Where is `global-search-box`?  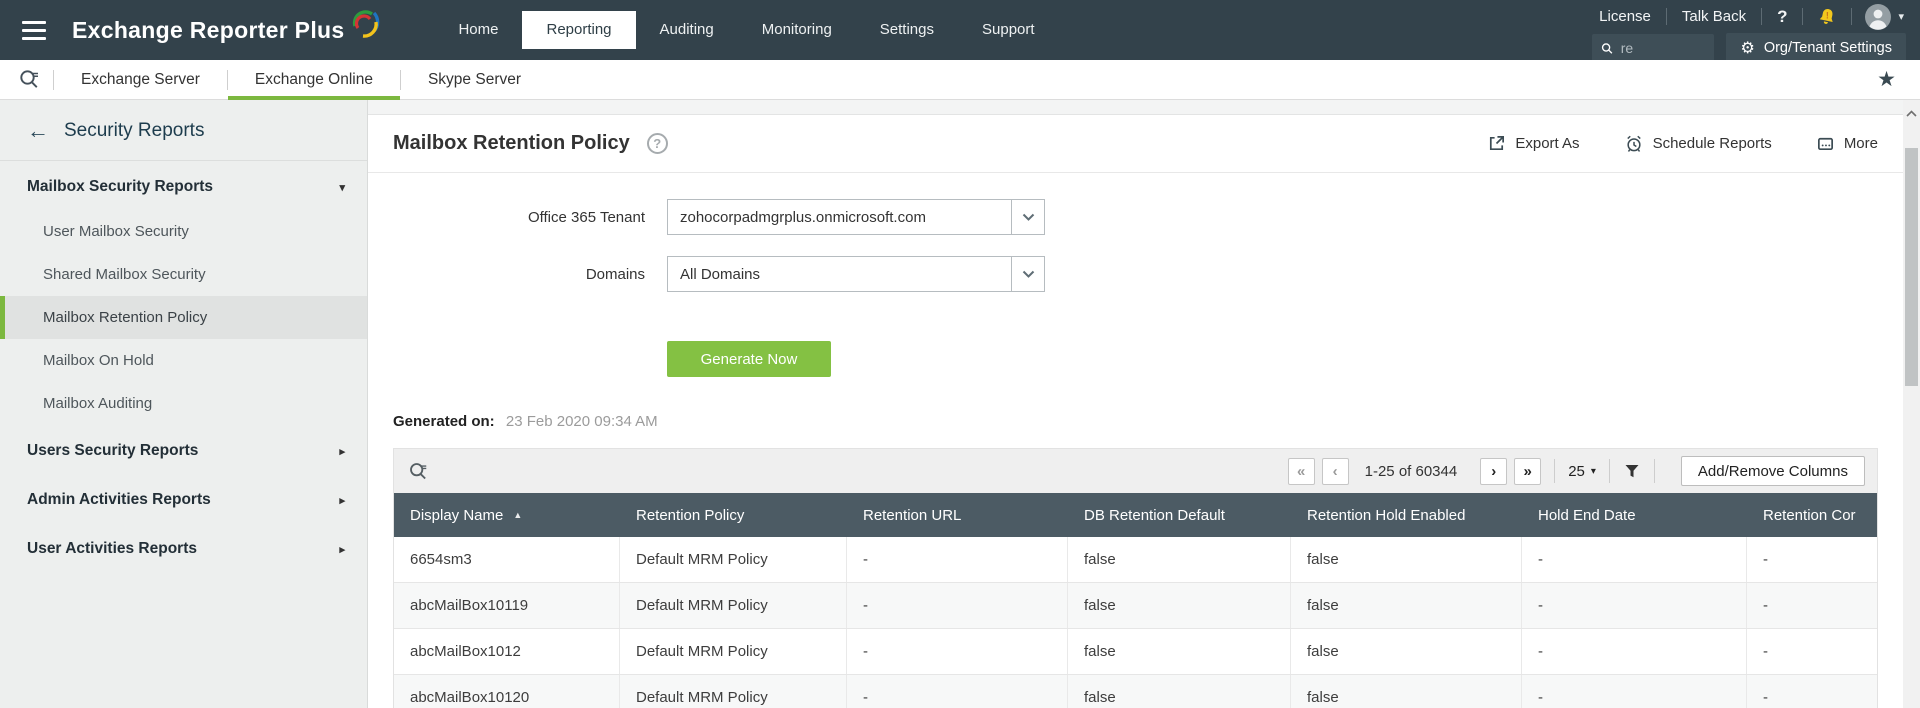 global-search-box is located at coordinates (1653, 48).